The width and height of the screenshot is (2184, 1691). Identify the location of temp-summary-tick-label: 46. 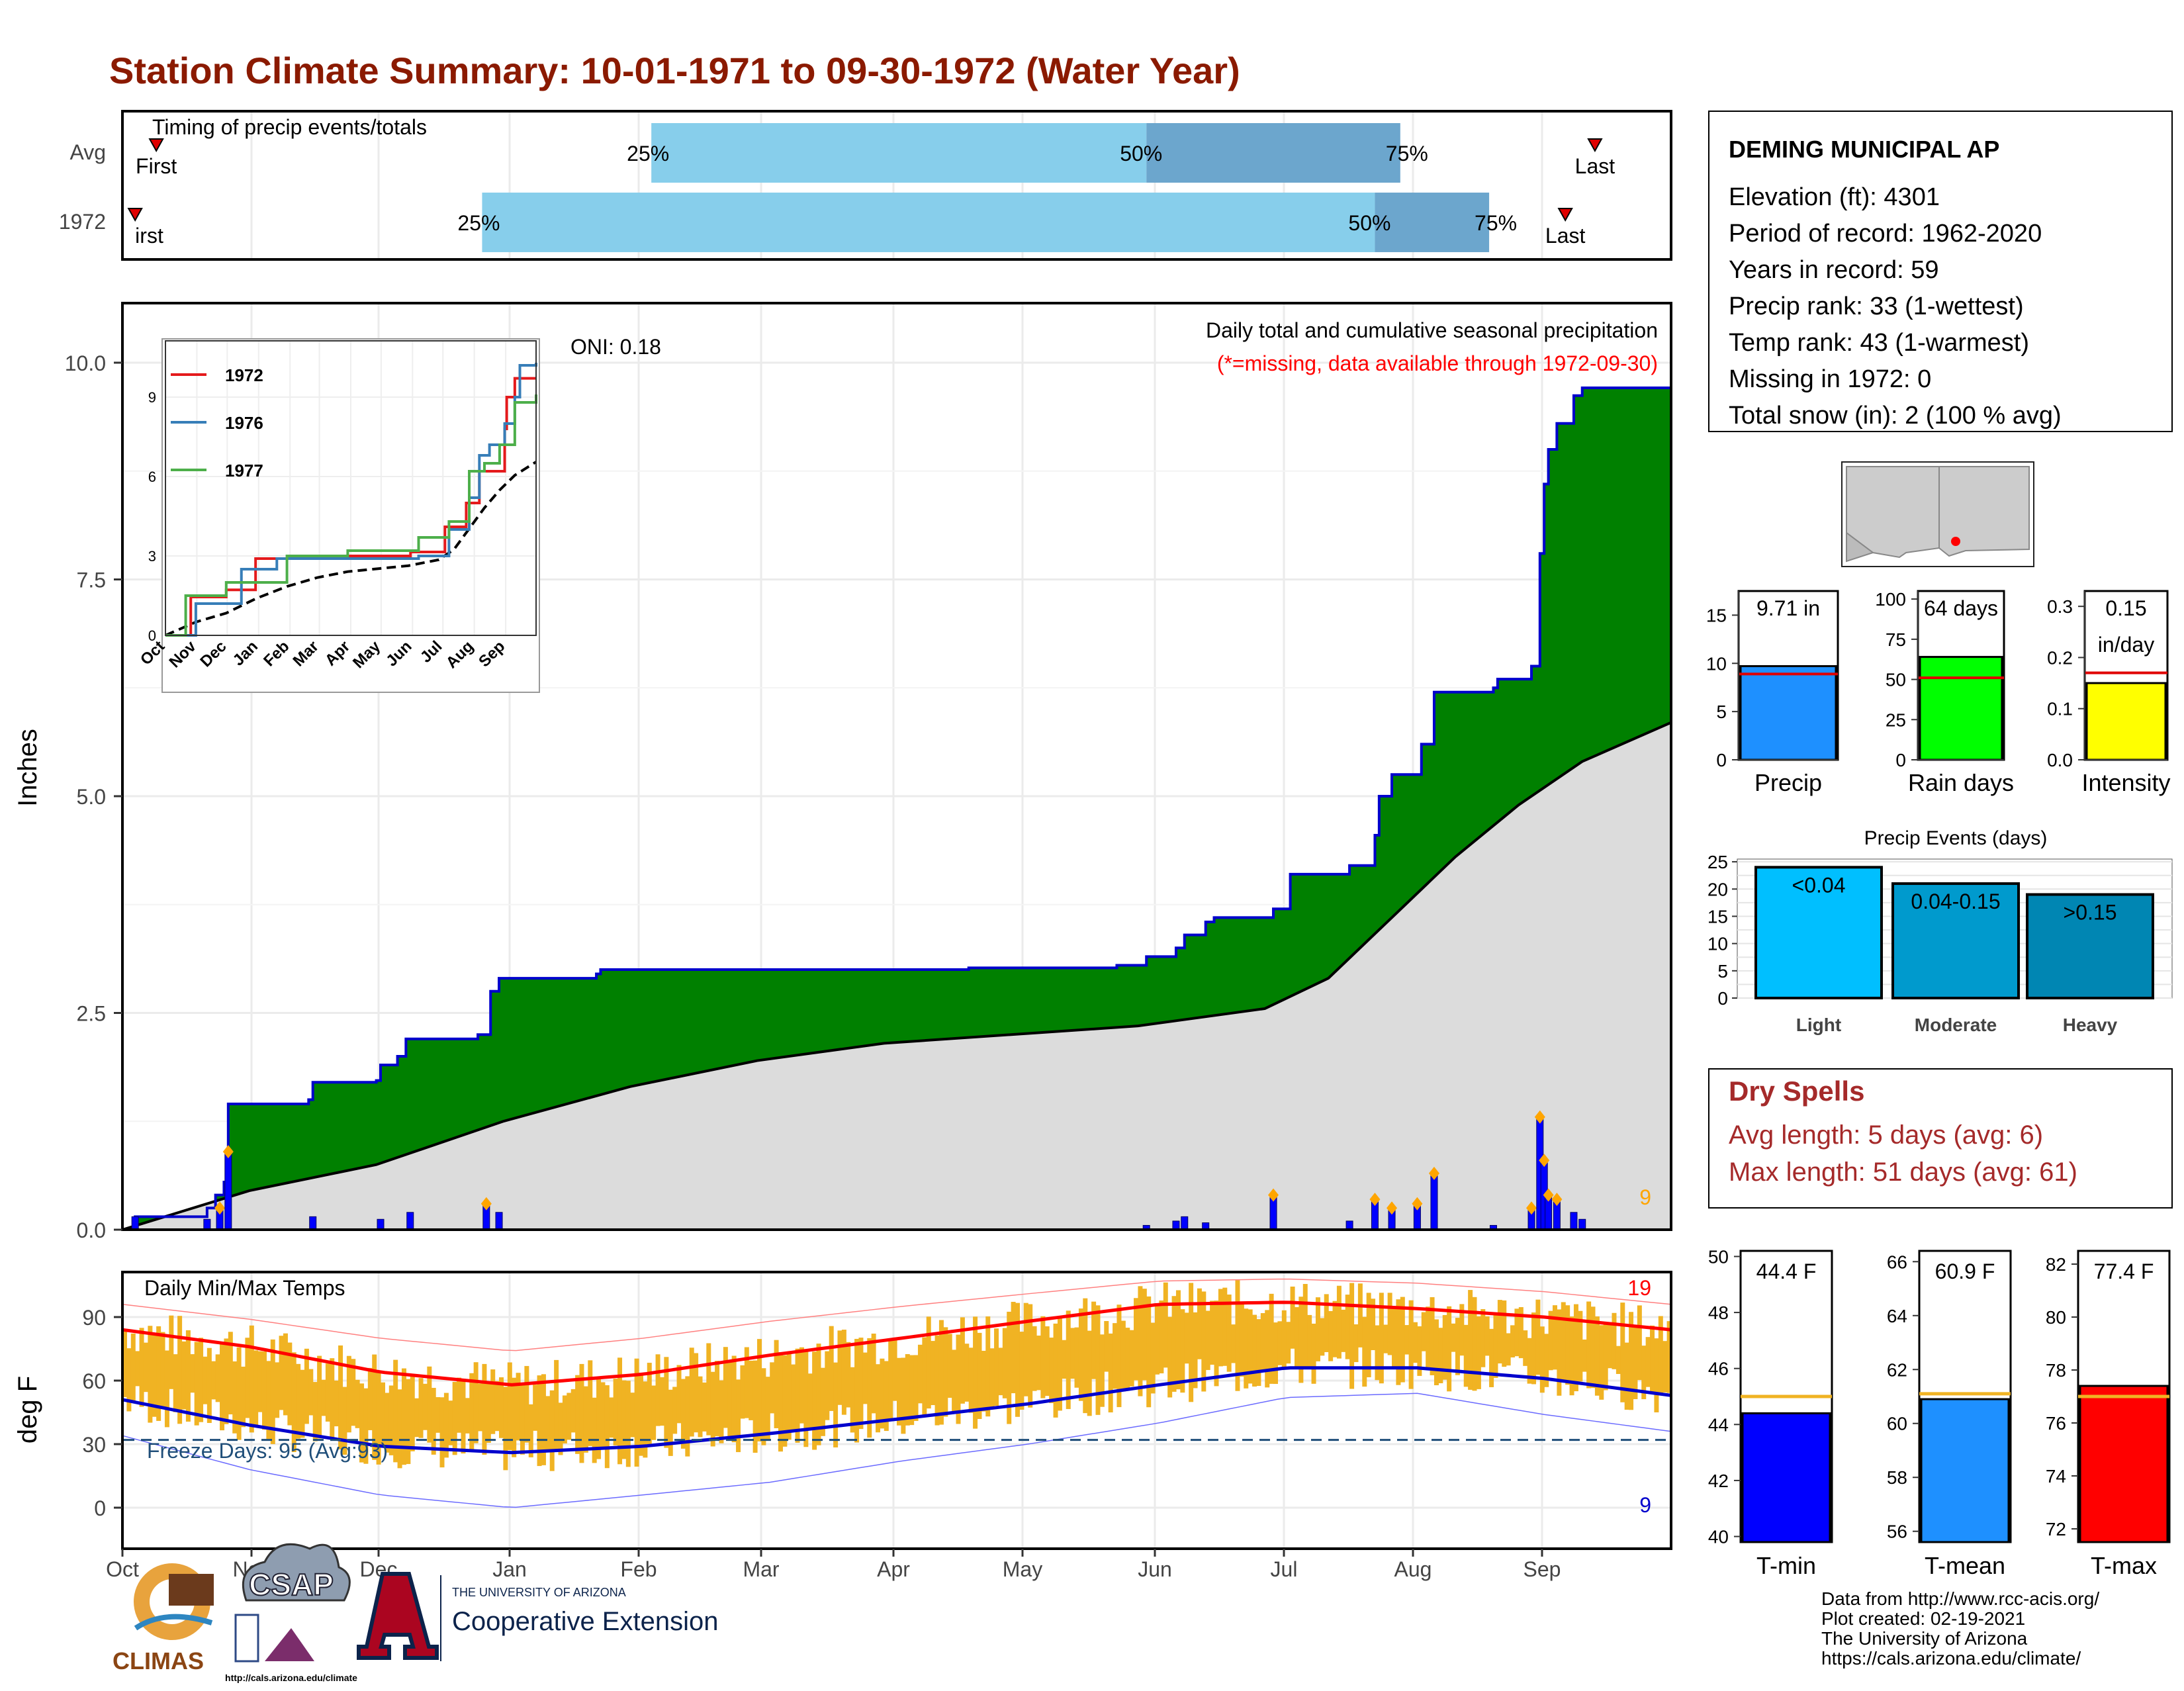
(1718, 1369).